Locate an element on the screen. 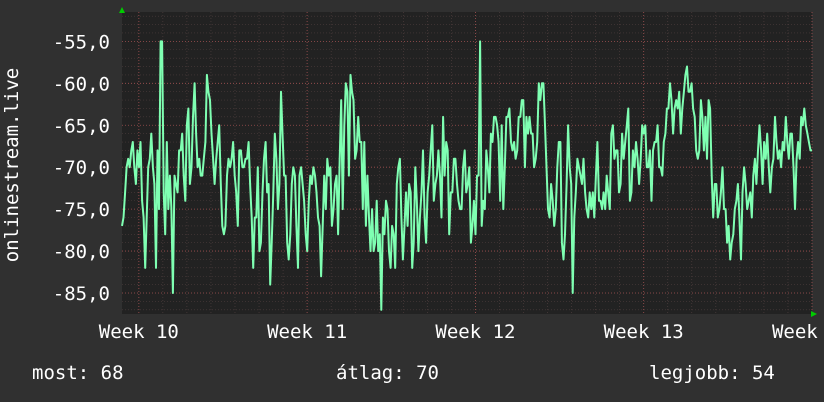 The width and height of the screenshot is (824, 402). current-value: most: 68 is located at coordinates (78, 373).